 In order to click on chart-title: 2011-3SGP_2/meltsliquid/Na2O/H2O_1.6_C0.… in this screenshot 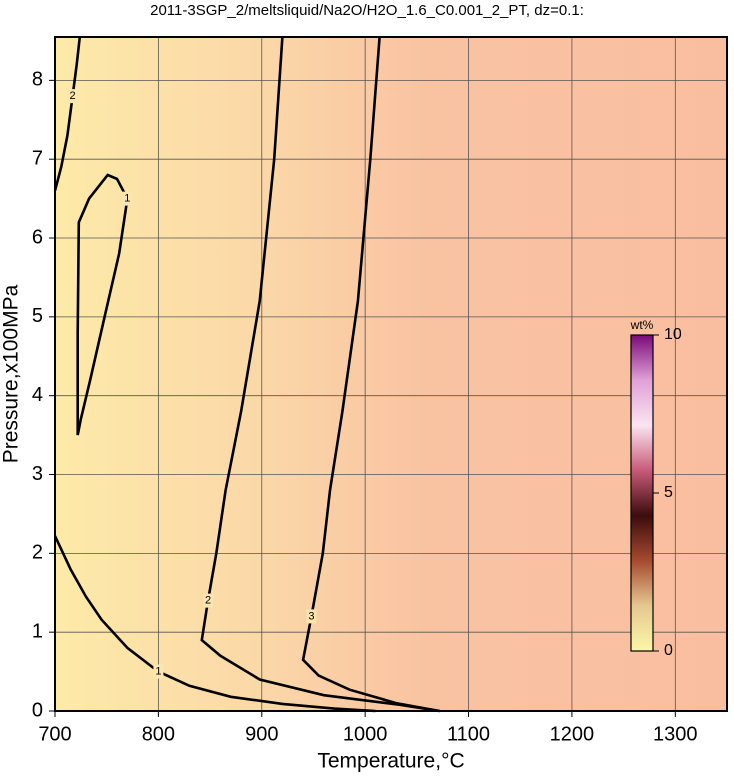, I will do `click(367, 10)`.